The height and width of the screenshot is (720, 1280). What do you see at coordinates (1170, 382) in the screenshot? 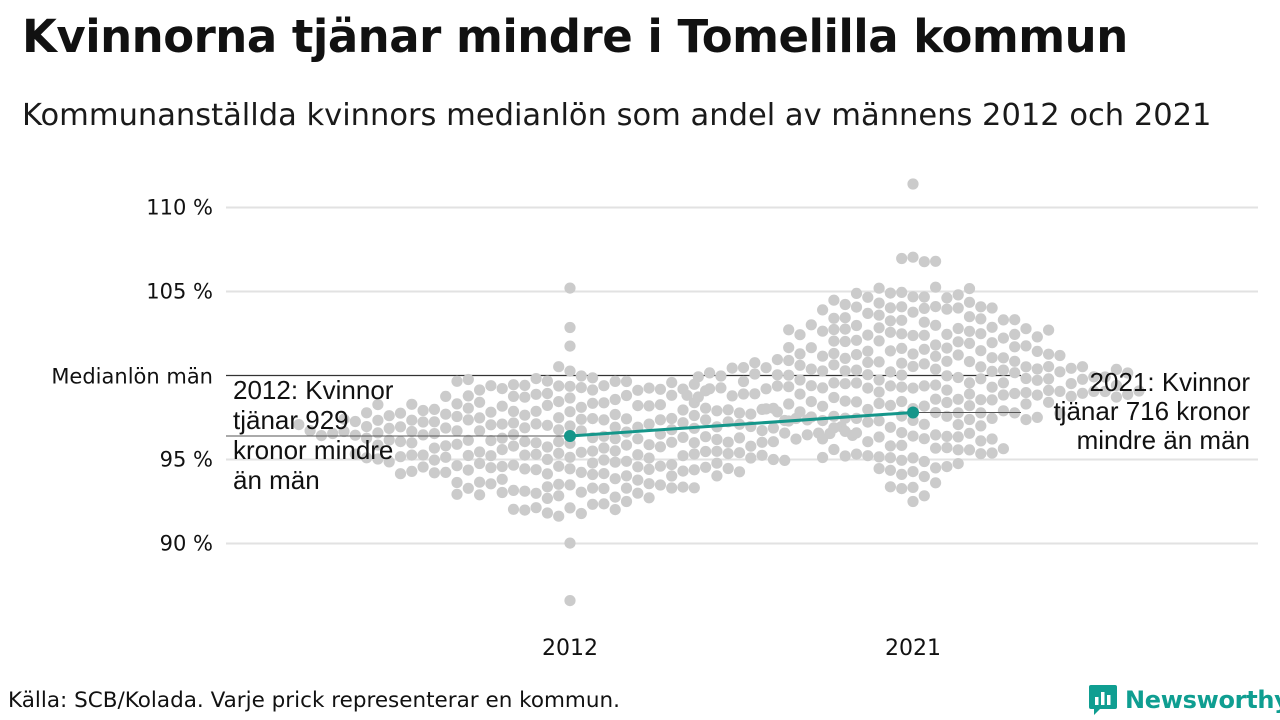
I see `annotation-2021-line: 2021: Kvinnor` at bounding box center [1170, 382].